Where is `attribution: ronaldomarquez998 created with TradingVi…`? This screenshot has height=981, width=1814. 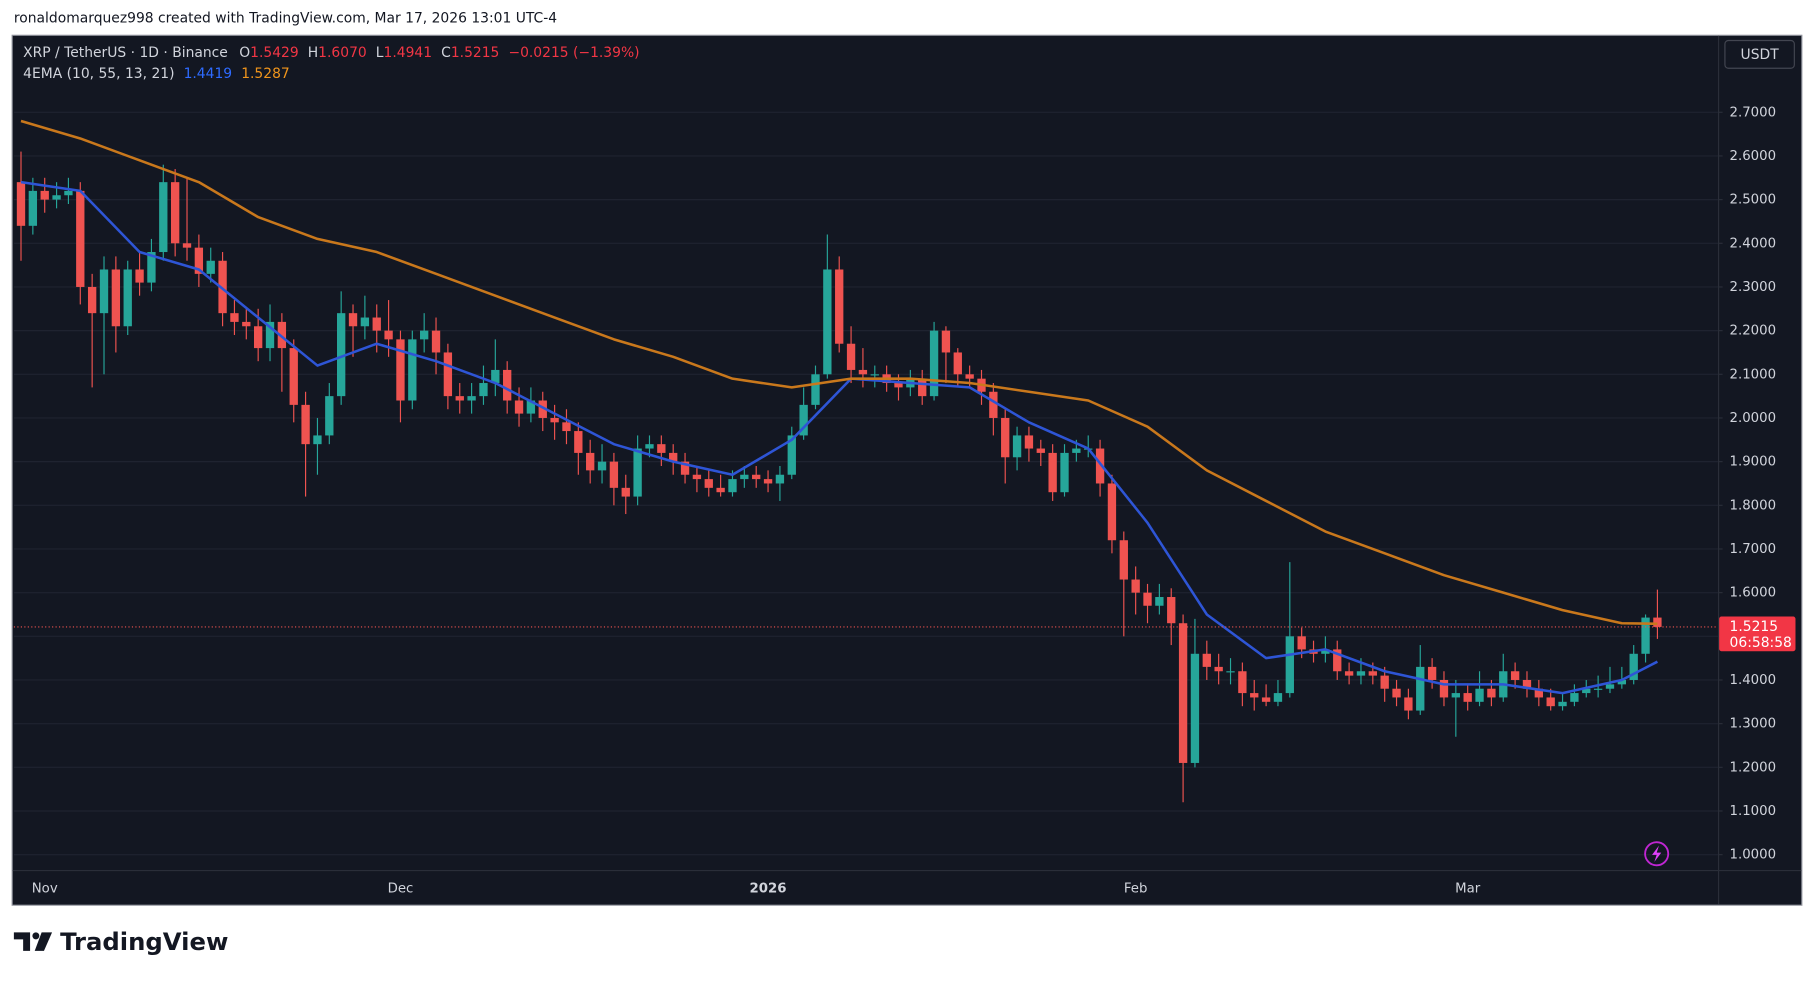
attribution: ronaldomarquez998 created with TradingVi… is located at coordinates (285, 19).